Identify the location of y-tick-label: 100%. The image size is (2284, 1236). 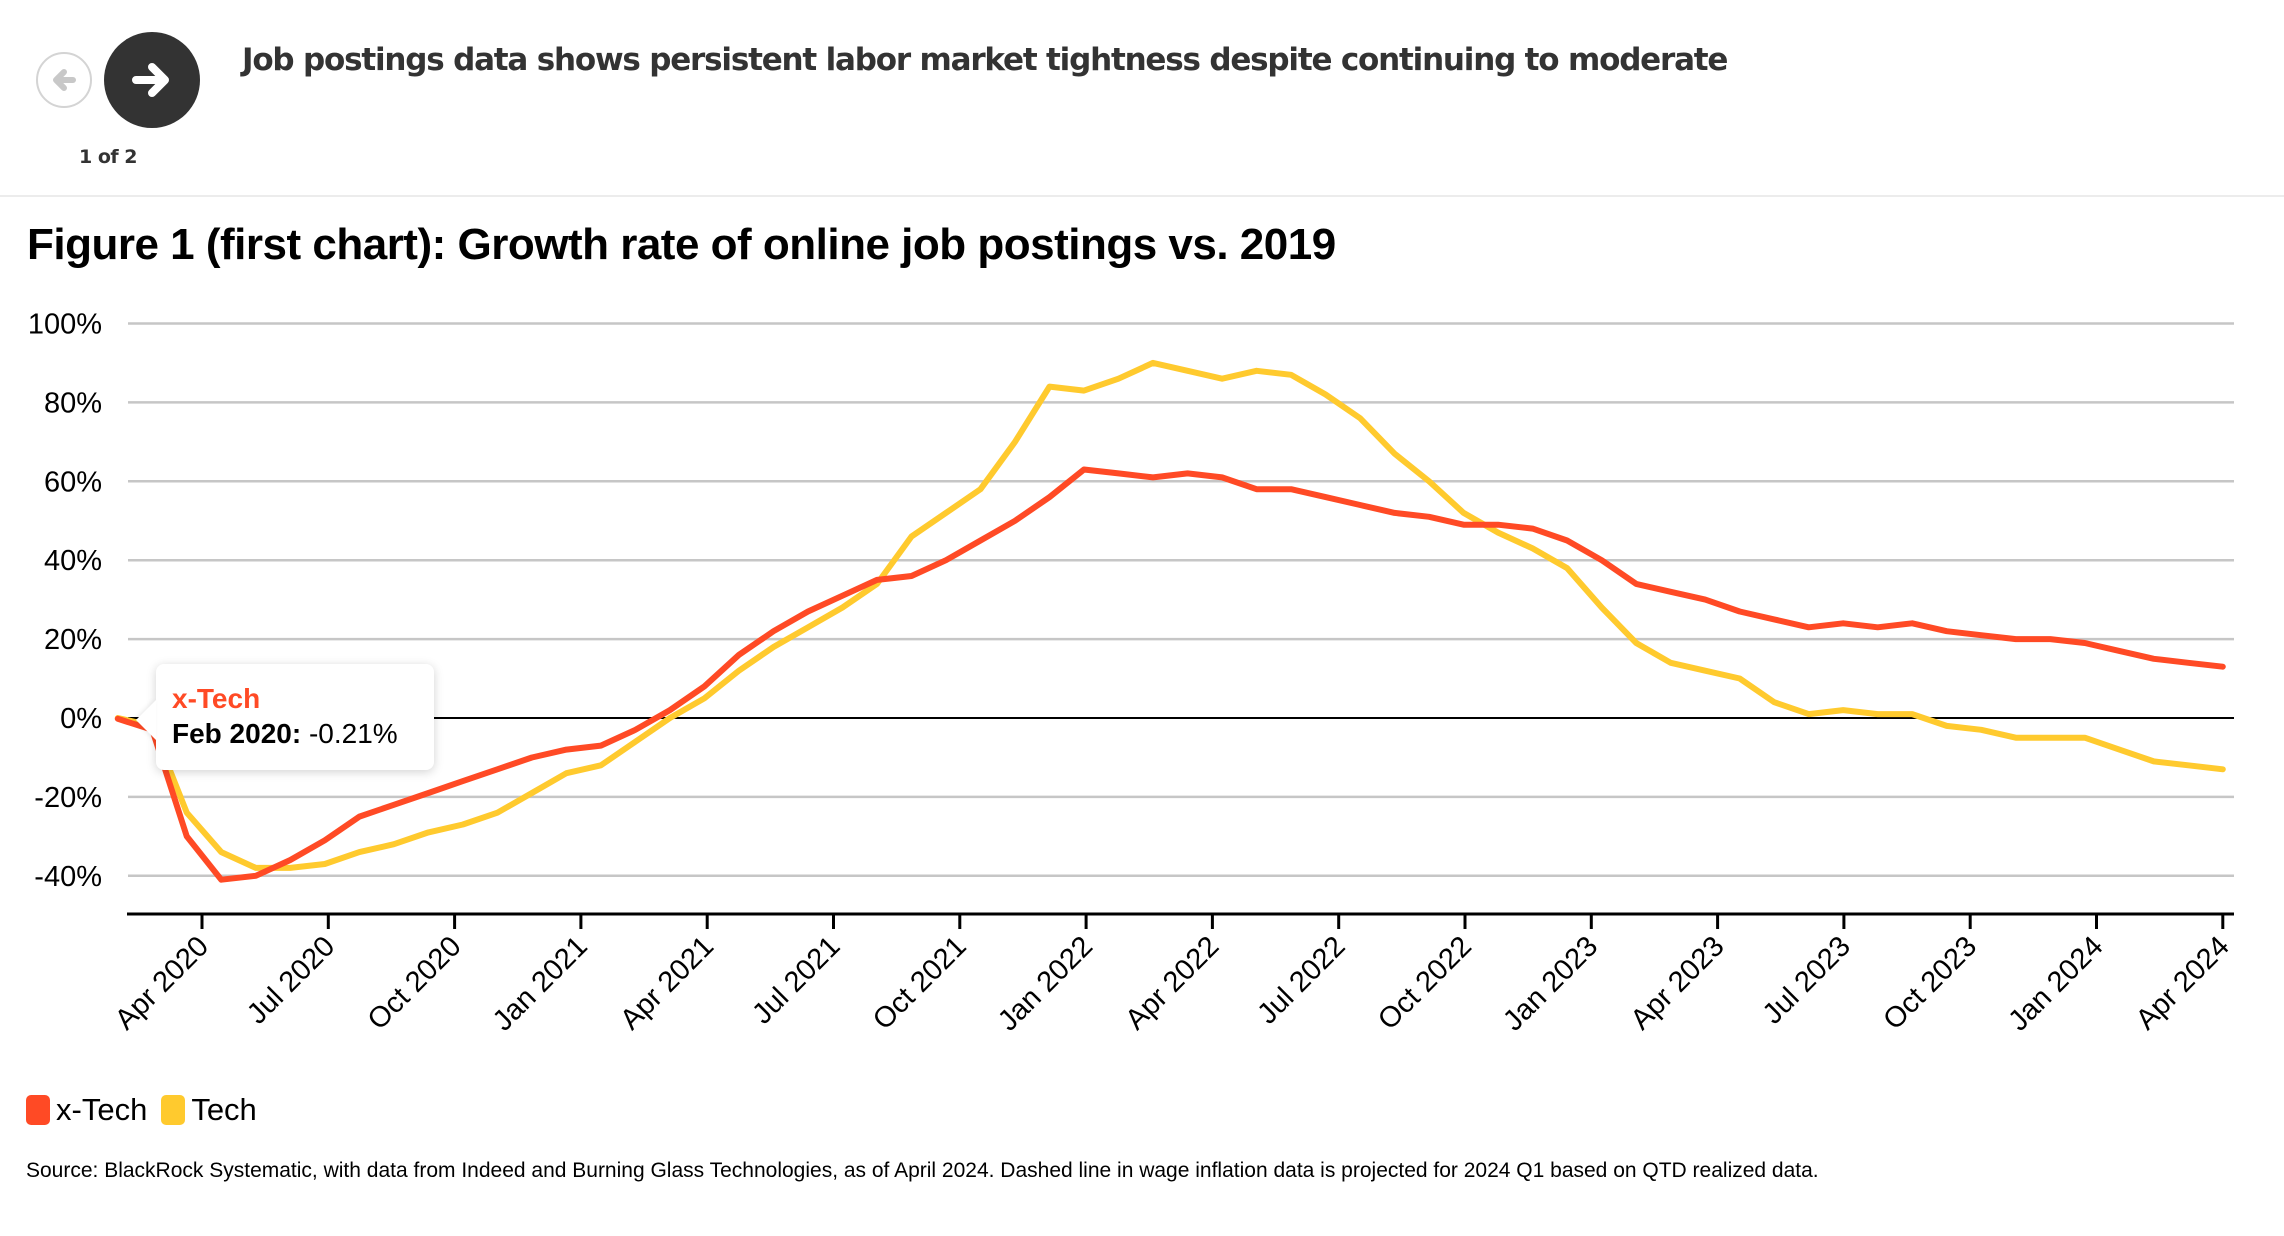
(65, 325).